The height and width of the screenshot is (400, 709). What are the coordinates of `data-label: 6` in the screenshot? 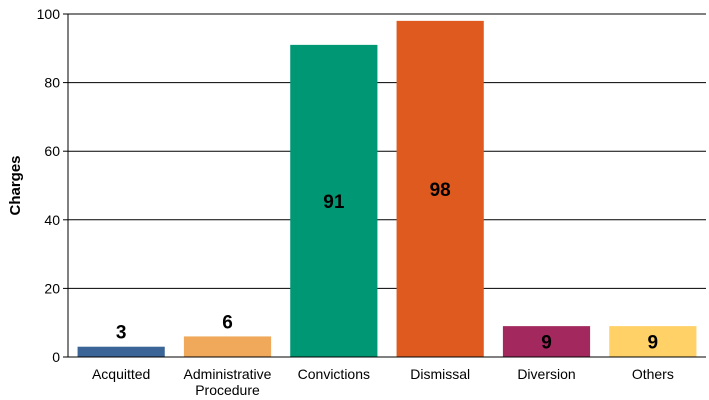 It's located at (227, 322).